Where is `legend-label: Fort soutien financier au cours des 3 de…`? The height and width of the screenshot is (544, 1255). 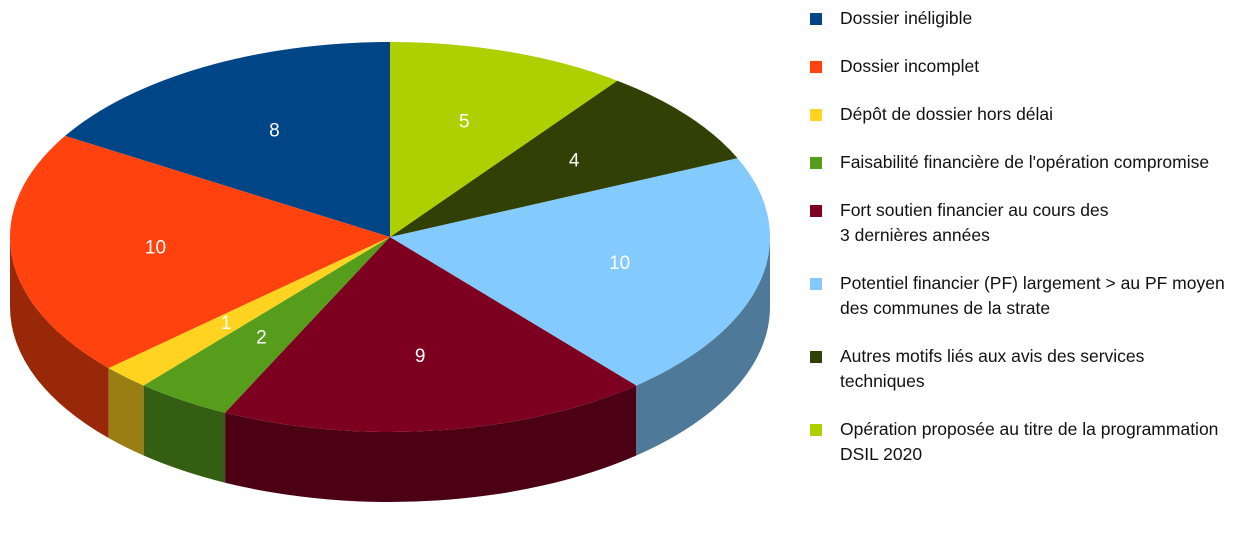
legend-label: Fort soutien financier au cours des 3 de… is located at coordinates (974, 222).